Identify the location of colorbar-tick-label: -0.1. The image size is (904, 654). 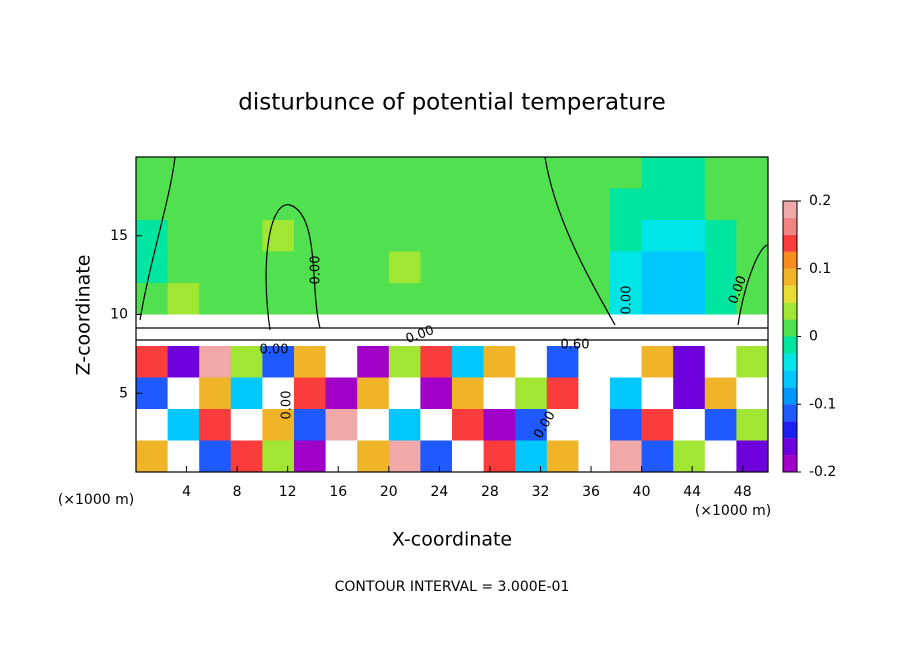
(822, 404).